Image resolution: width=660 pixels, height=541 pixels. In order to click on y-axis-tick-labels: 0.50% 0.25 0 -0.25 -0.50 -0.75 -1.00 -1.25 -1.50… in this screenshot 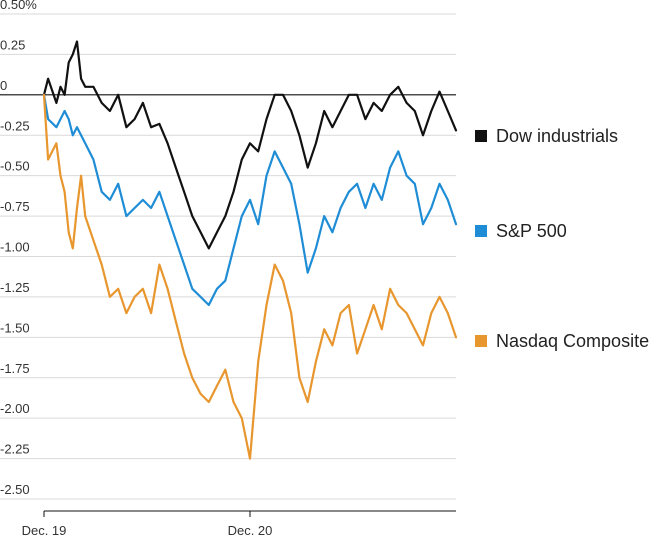, I will do `click(18, 248)`.